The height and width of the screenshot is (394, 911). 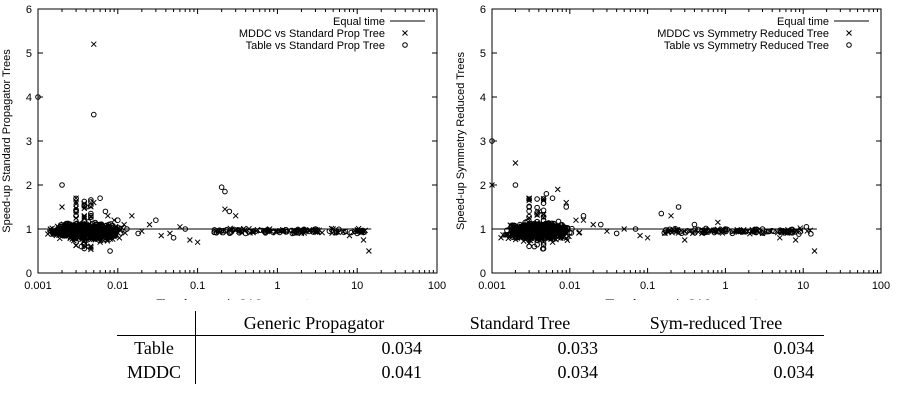 What do you see at coordinates (716, 323) in the screenshot?
I see `column-header-sym-reduced-tree: Sym-reduced Tree` at bounding box center [716, 323].